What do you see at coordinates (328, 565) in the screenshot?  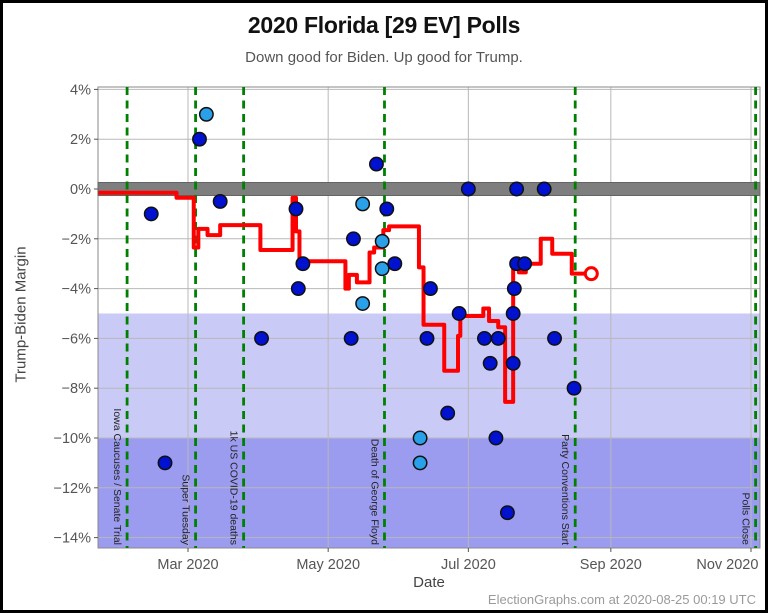 I see `x-tick-label: May 2020` at bounding box center [328, 565].